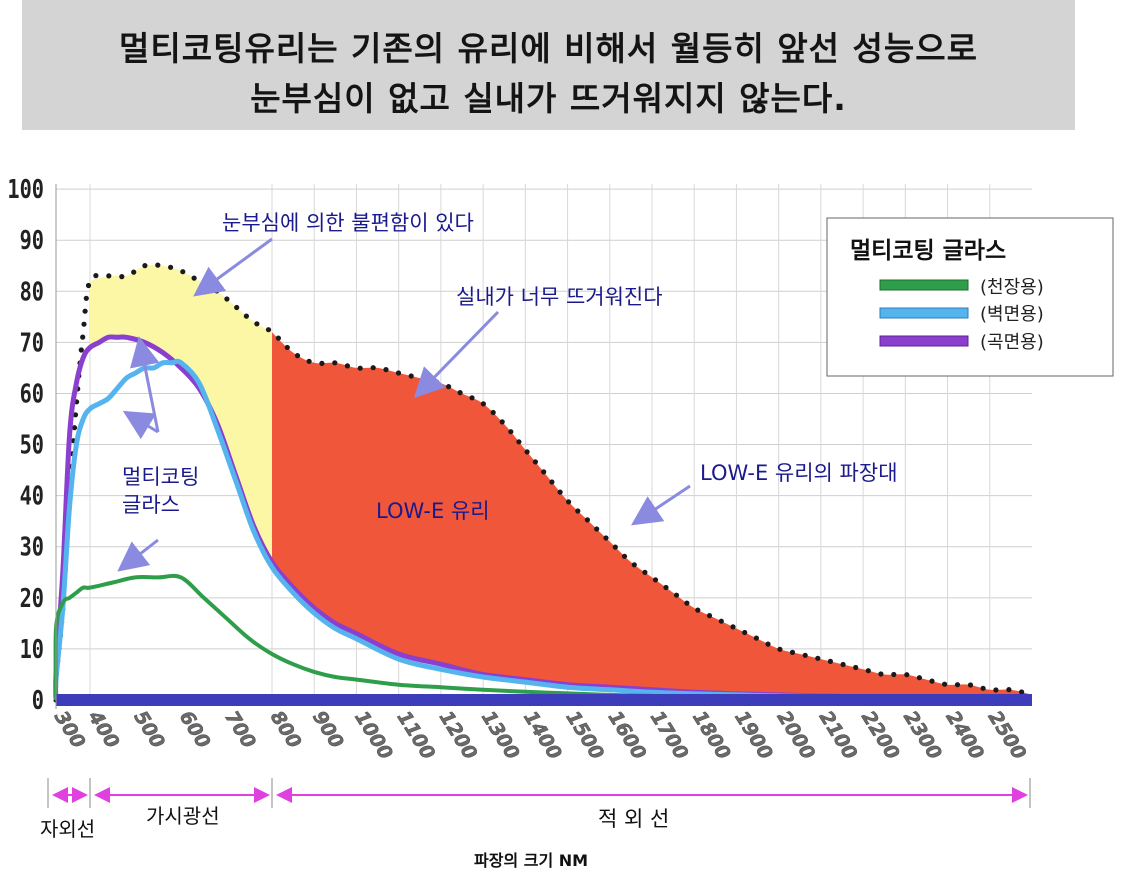 The image size is (1122, 874). Describe the element at coordinates (233, 267) in the screenshot. I see `arrow-glare` at that location.